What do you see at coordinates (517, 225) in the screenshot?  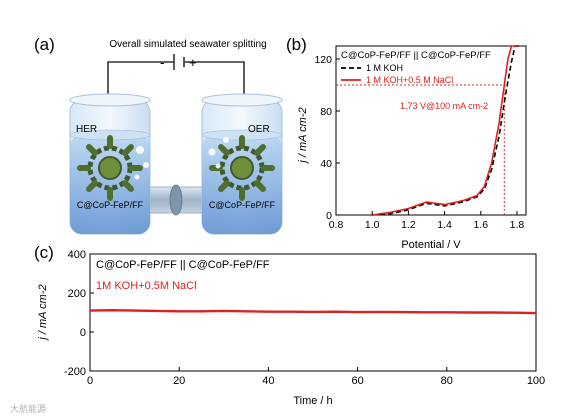 I see `x-tick-label: 1.8` at bounding box center [517, 225].